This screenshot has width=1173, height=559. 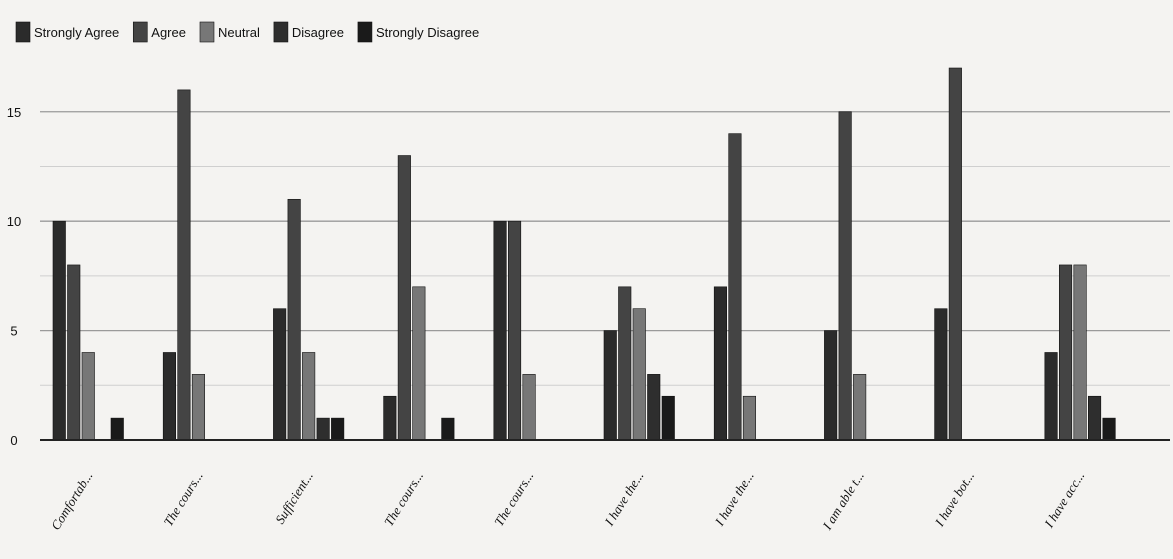 I want to click on legend-label: Strongly Agree, so click(x=76, y=32).